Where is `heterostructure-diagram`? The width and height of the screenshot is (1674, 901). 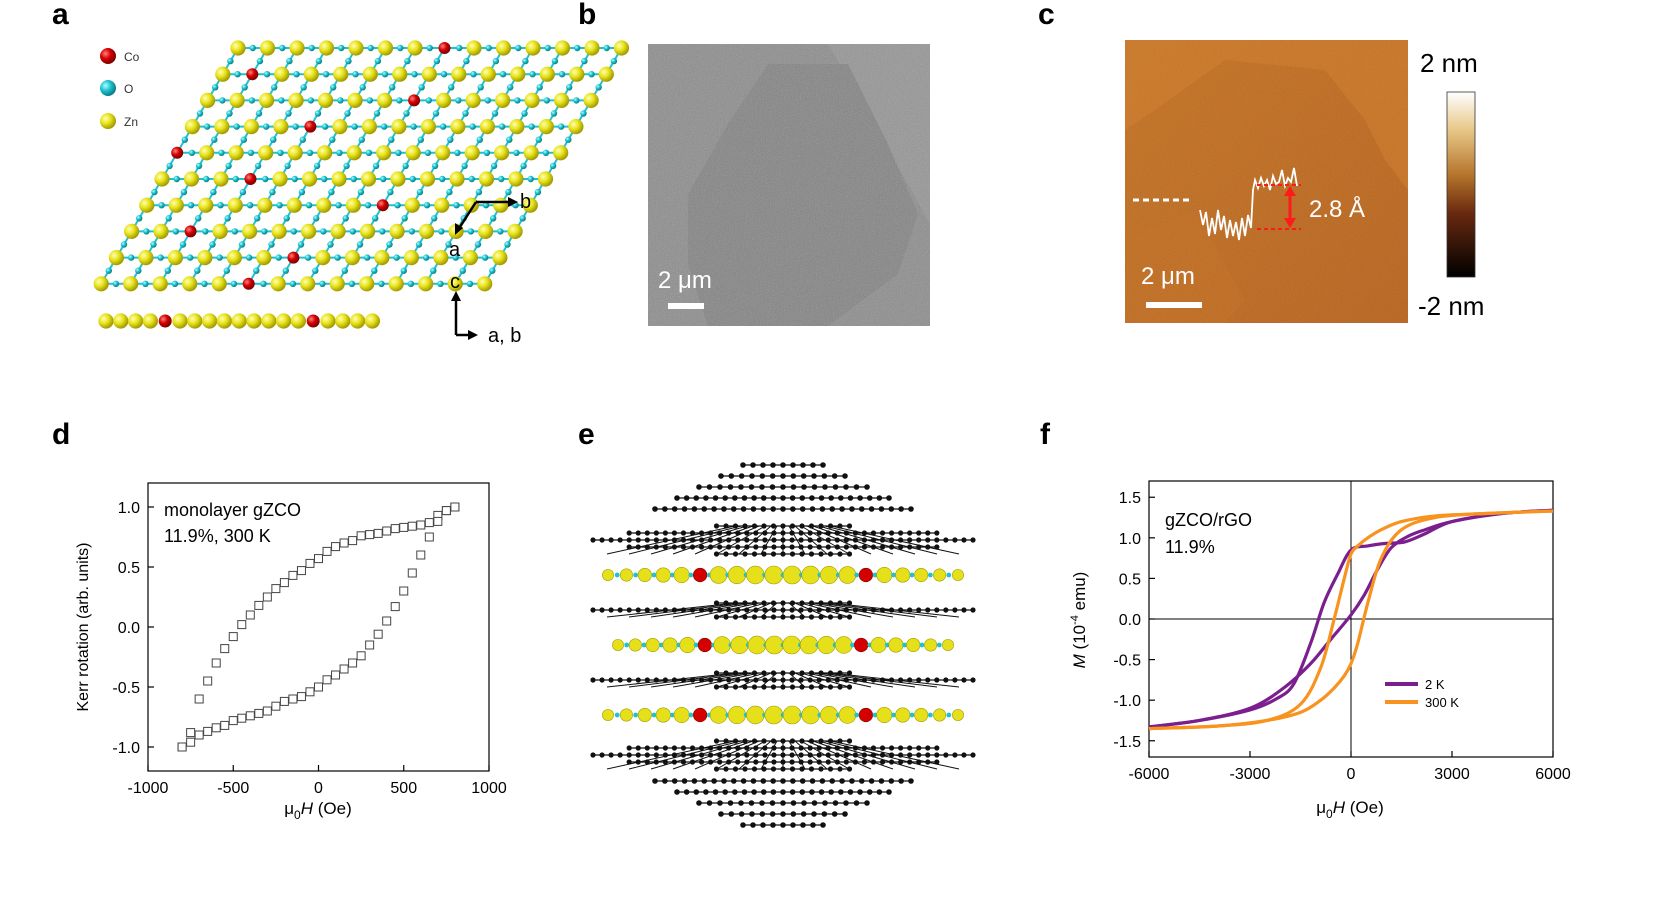
heterostructure-diagram is located at coordinates (783, 645).